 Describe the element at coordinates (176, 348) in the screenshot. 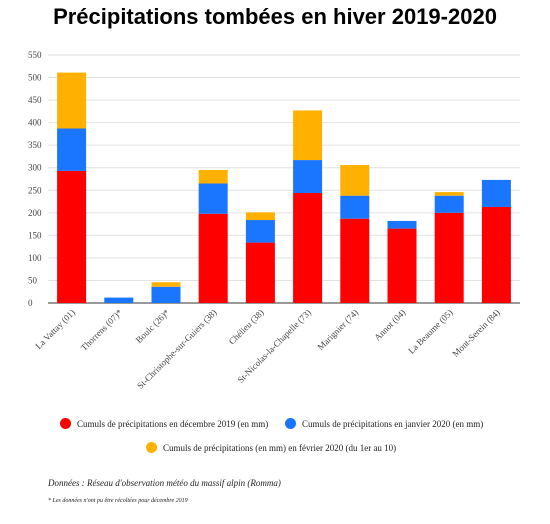

I see `category-label: St-Christophe-sur-Guiers (38)` at that location.